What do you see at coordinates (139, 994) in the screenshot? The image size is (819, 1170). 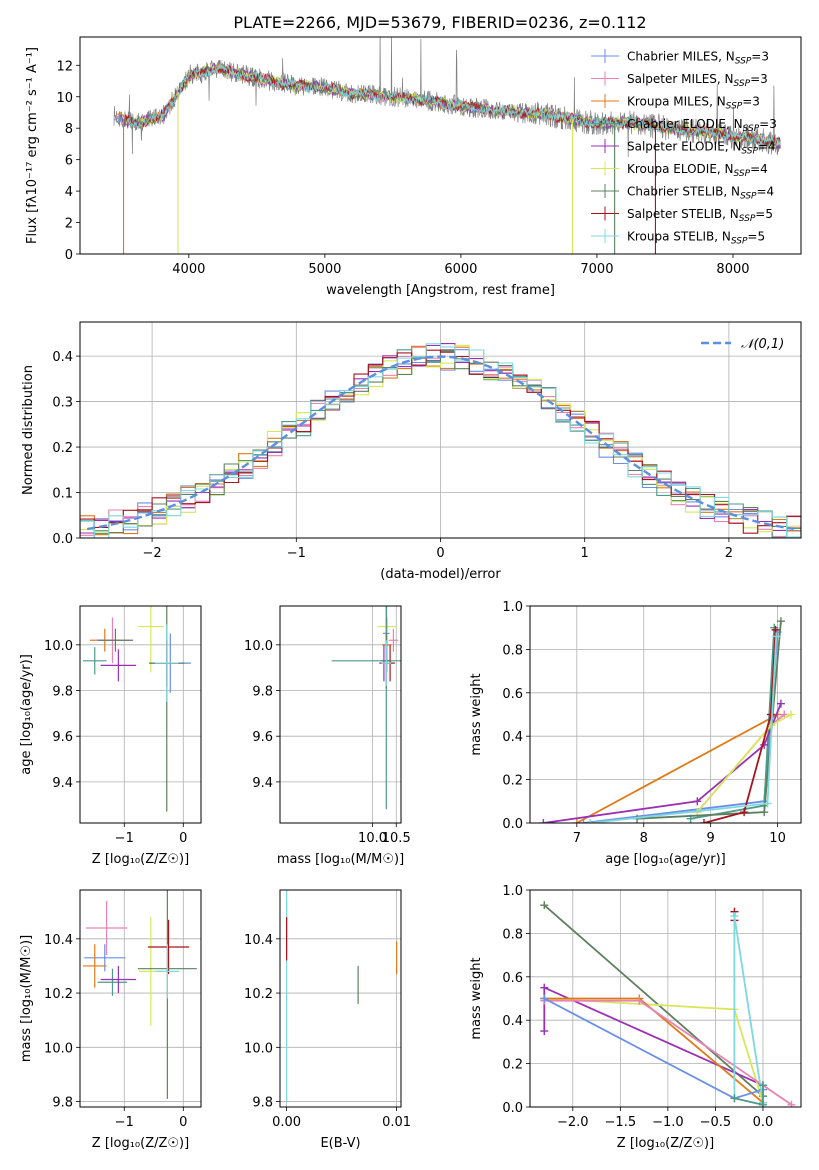 I see `mass-metallicity-marks` at bounding box center [139, 994].